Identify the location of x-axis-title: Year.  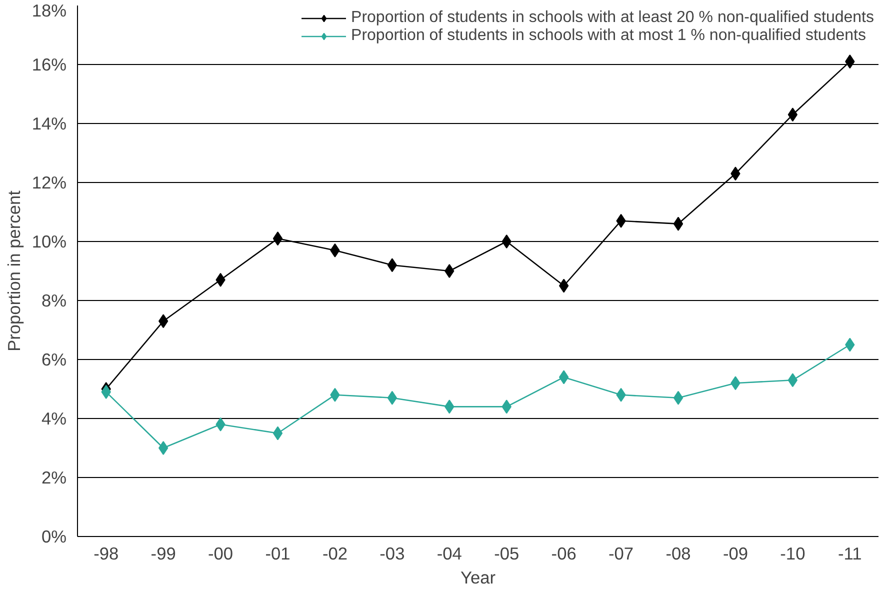
(478, 578).